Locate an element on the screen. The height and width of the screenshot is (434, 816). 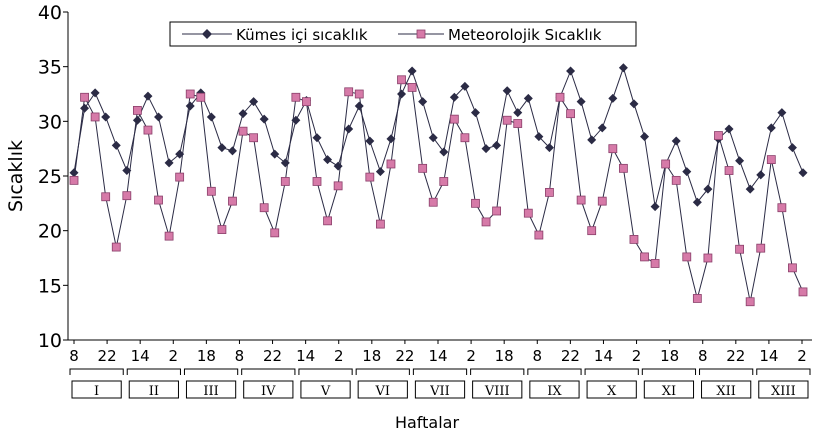
legend-label-meteorolojik: Meteorolojik Sıcaklık is located at coordinates (525, 35).